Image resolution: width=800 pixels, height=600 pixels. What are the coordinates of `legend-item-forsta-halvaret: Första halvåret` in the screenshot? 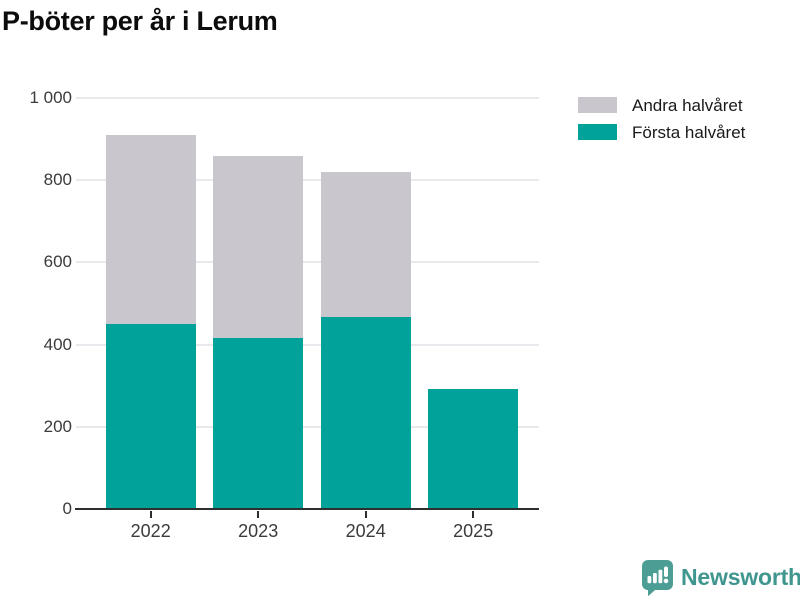 It's located at (662, 132).